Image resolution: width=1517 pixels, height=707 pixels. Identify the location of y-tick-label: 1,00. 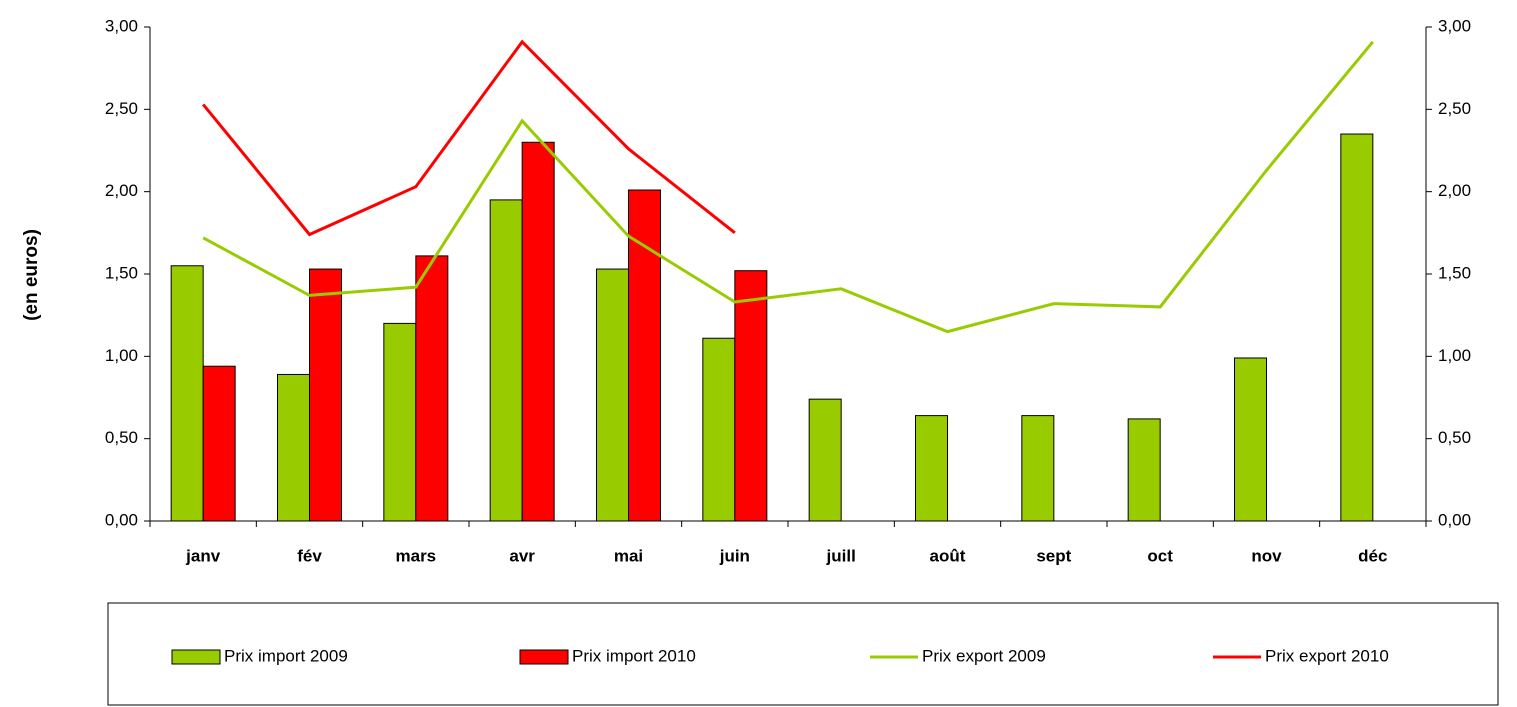
(121, 355).